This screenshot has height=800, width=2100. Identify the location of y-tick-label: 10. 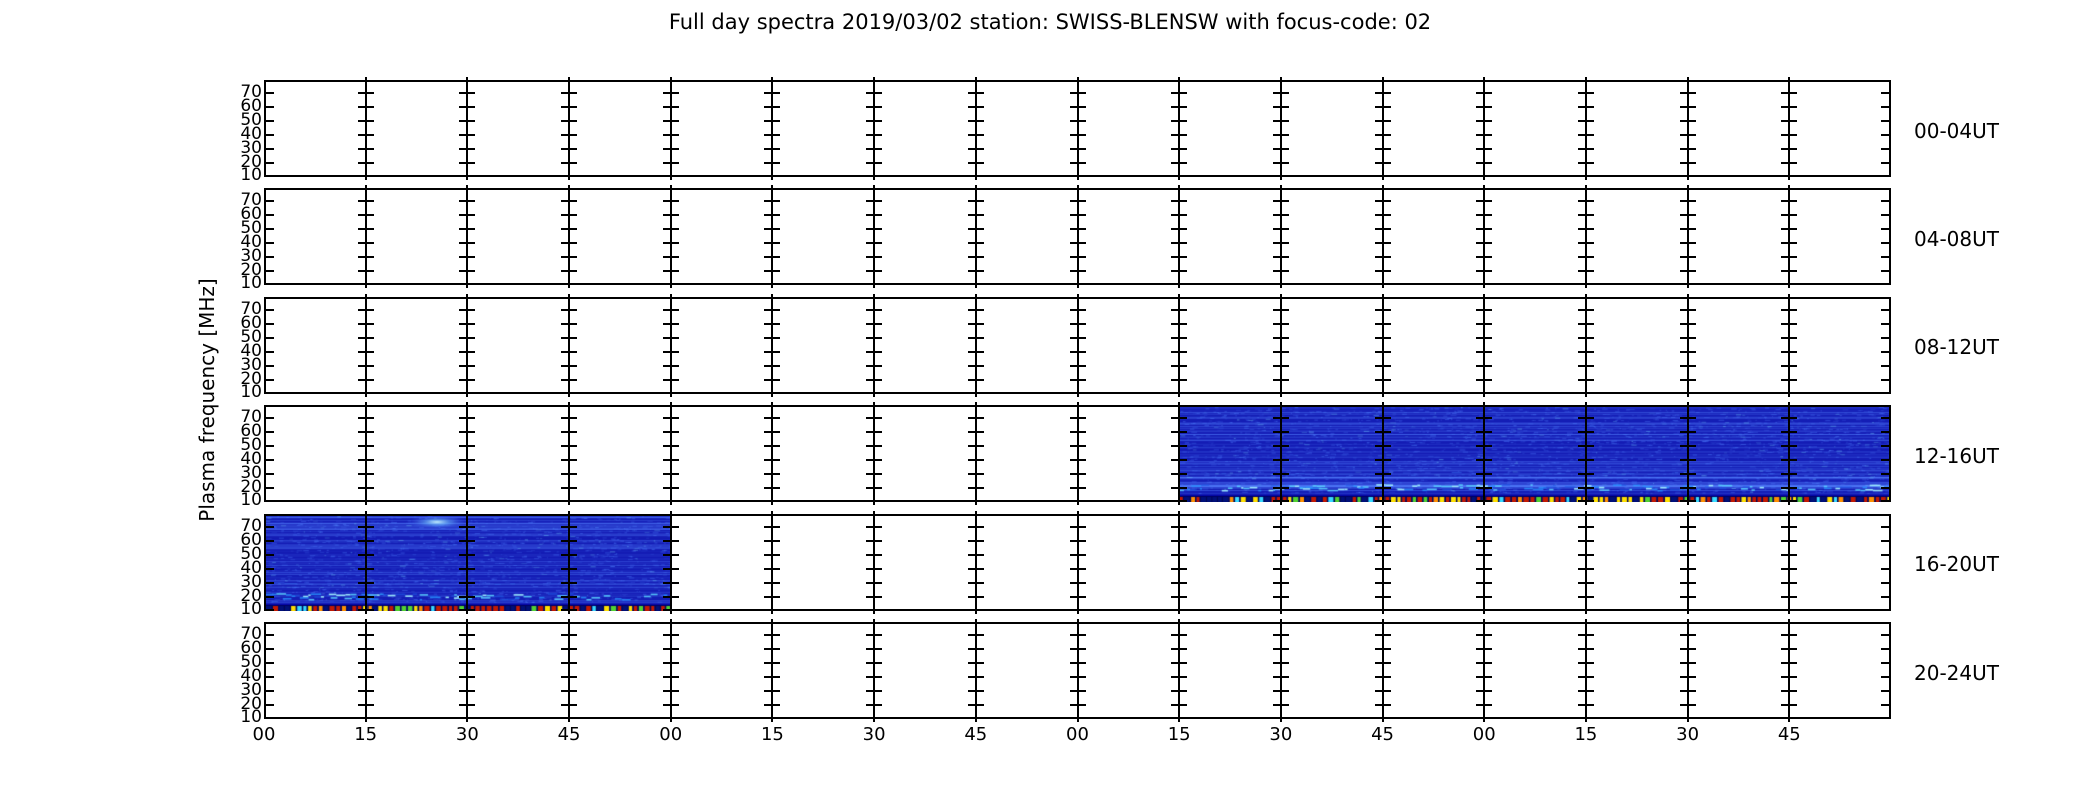
(251, 283).